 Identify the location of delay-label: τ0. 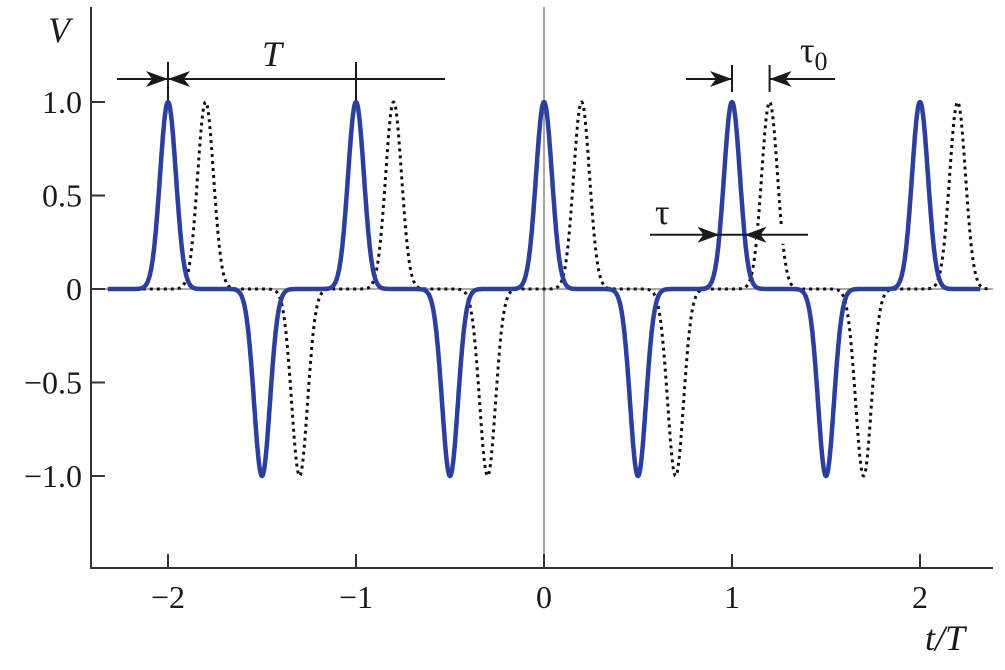
(813, 53).